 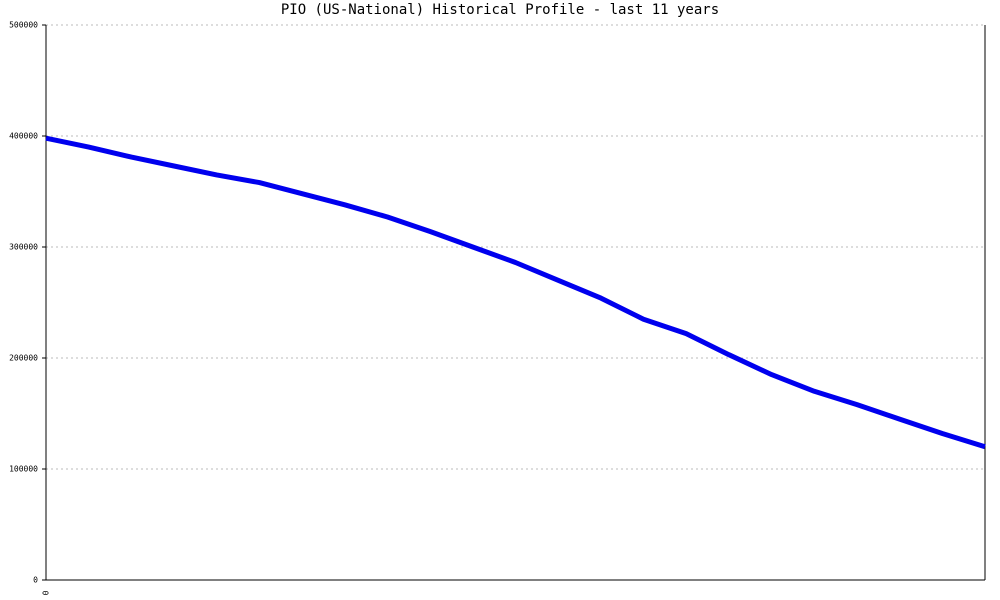 What do you see at coordinates (46, 592) in the screenshot?
I see `x-tick-label: 0` at bounding box center [46, 592].